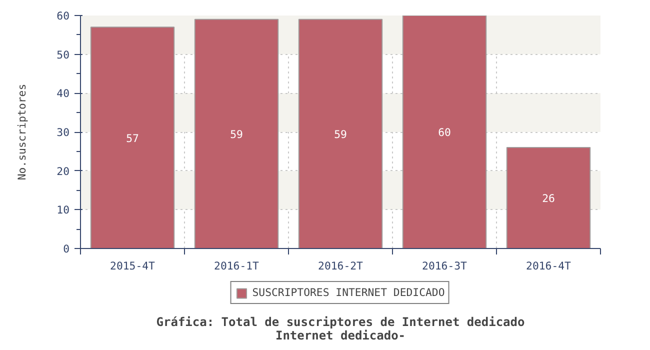 The height and width of the screenshot is (350, 650). I want to click on data-label: 26, so click(548, 199).